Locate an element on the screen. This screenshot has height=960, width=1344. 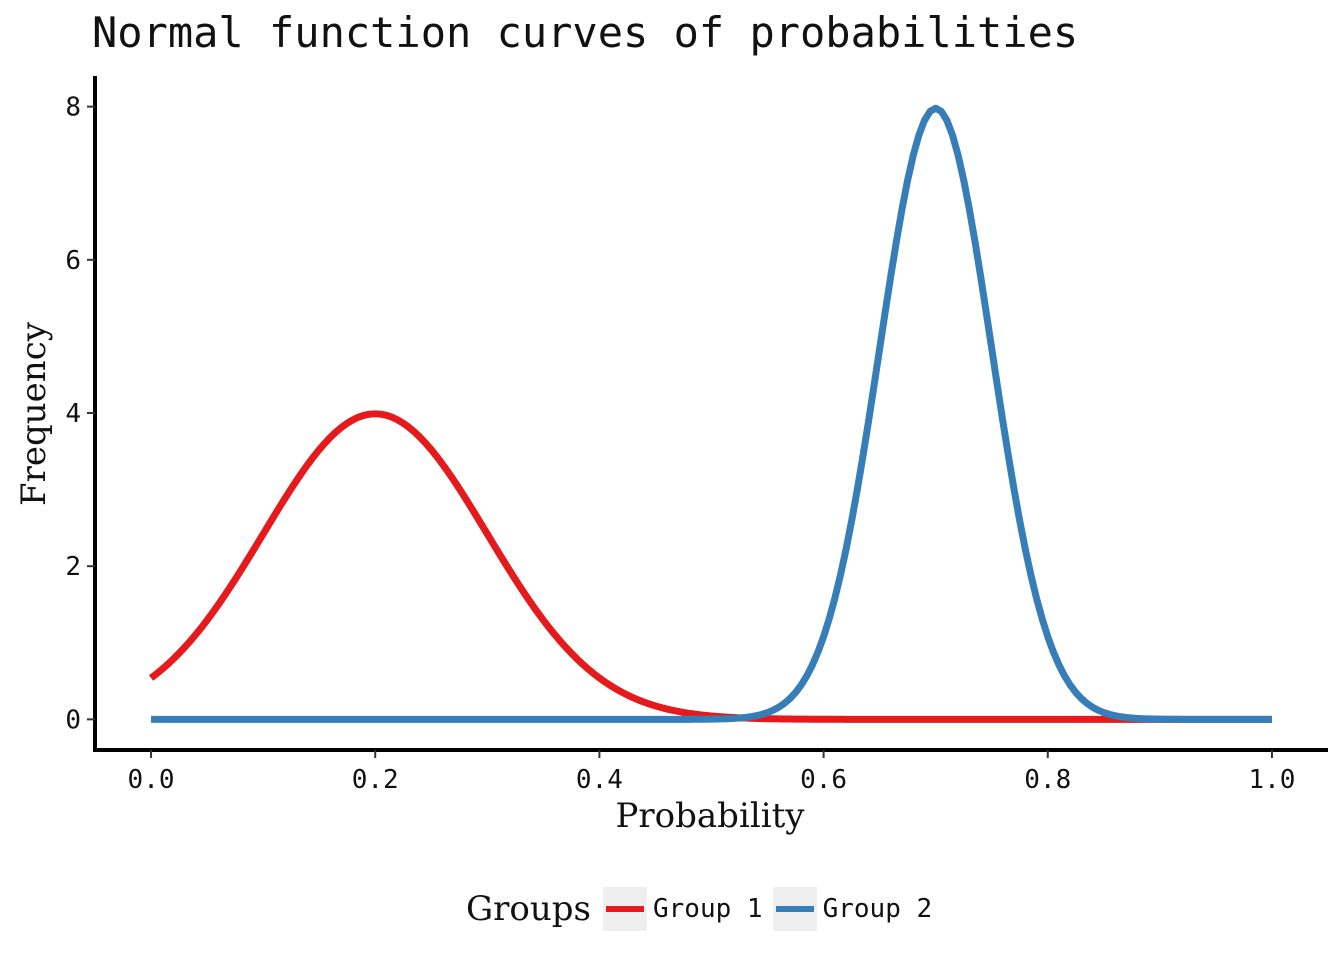
y-axis-label: Frequency is located at coordinates (34, 414).